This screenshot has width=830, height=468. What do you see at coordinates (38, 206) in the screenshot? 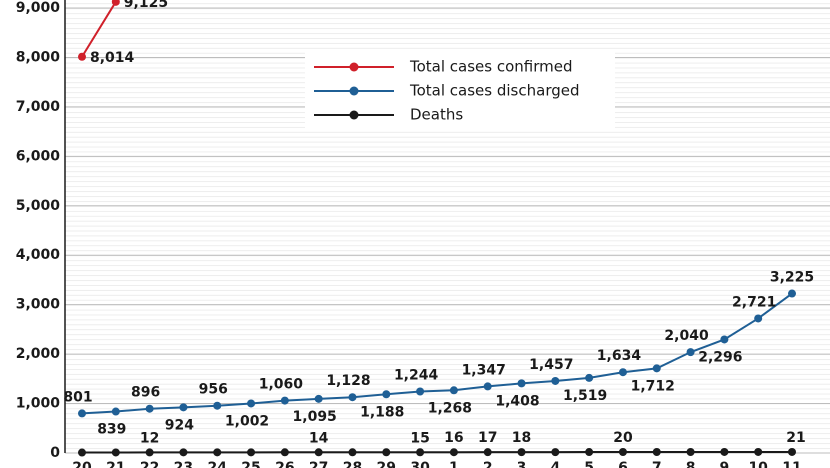
I see `y-tick-label: 5,000` at bounding box center [38, 206].